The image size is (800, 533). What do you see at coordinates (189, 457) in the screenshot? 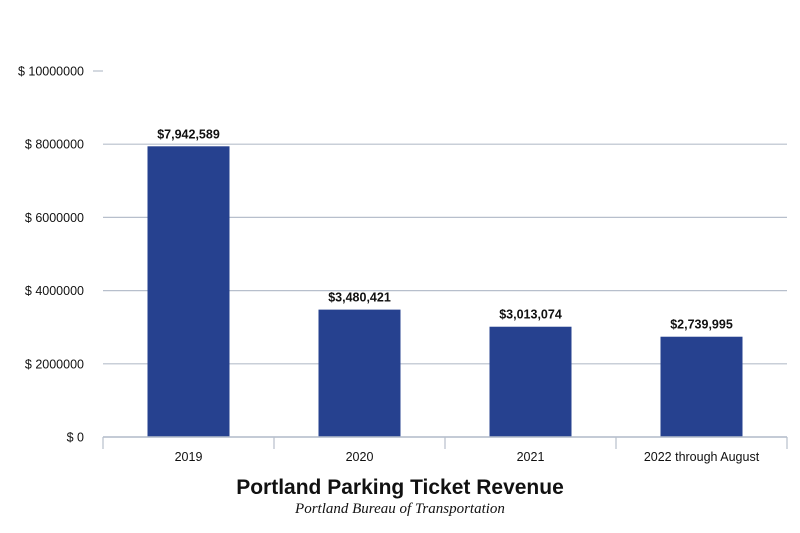
I see `x-tick-label: 2019` at bounding box center [189, 457].